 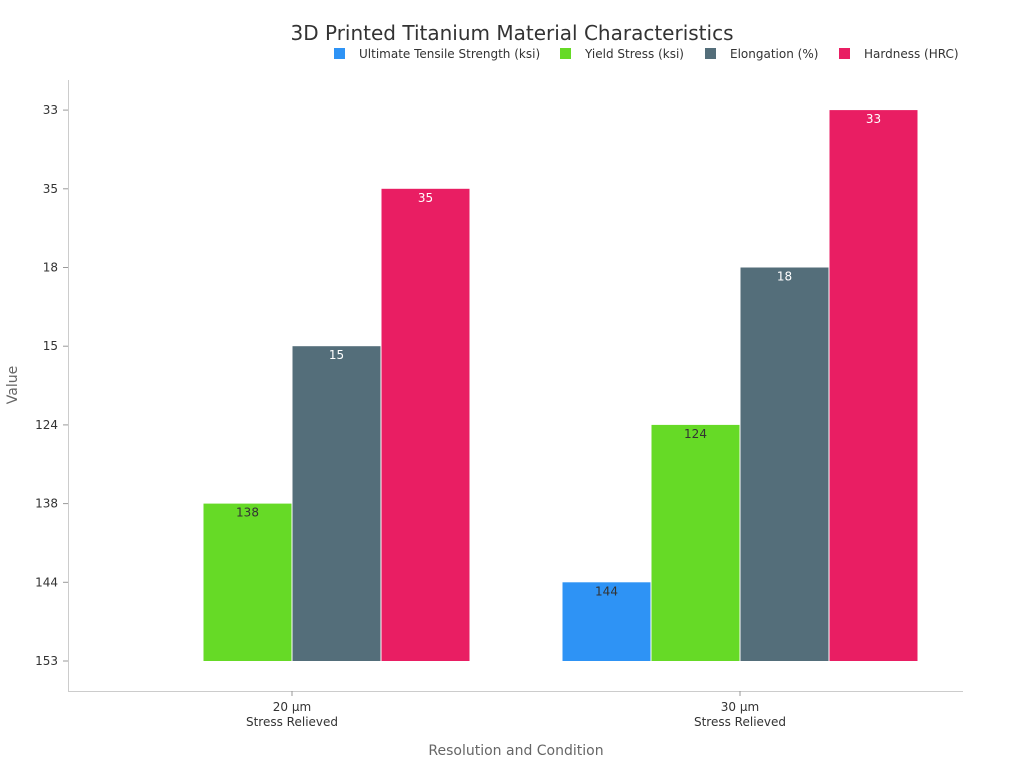 What do you see at coordinates (695, 434) in the screenshot?
I see `bar-data-label: 124` at bounding box center [695, 434].